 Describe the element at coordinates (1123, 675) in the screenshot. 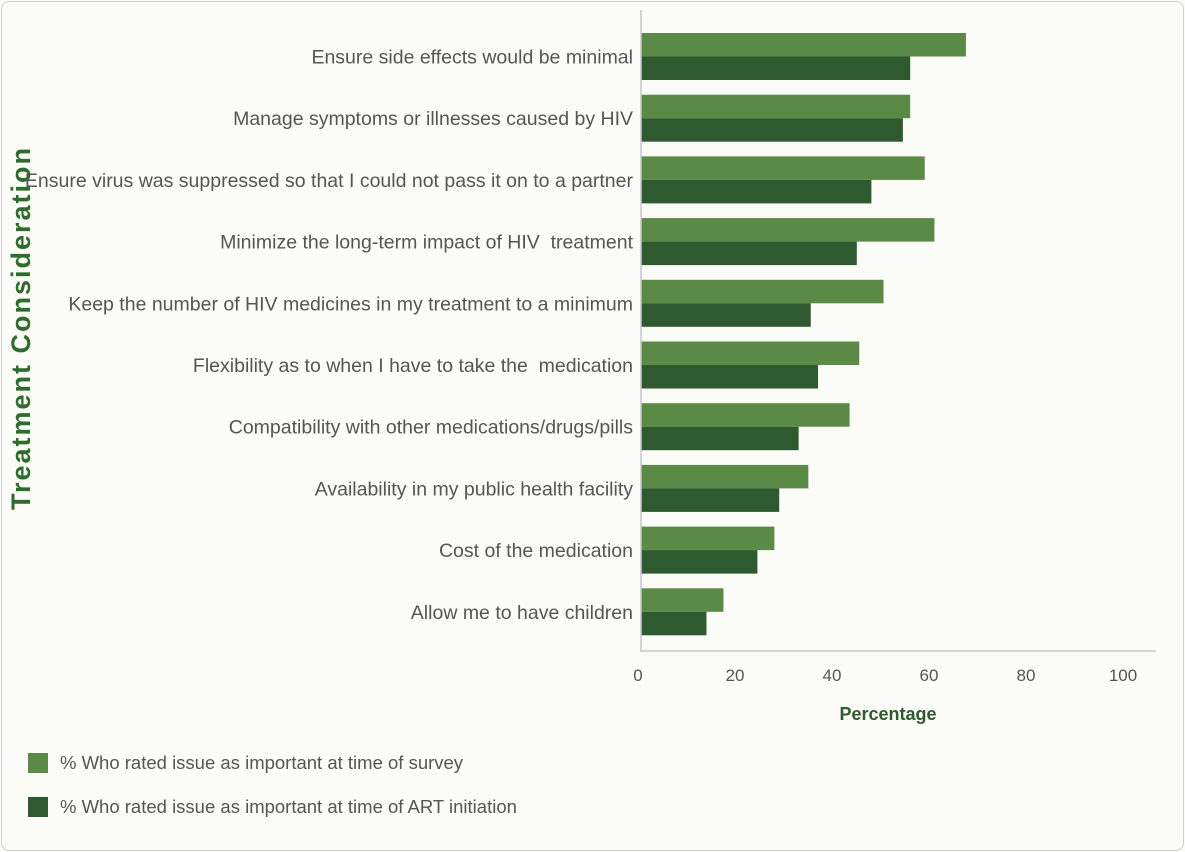

I see `x-tick-label: 100` at that location.